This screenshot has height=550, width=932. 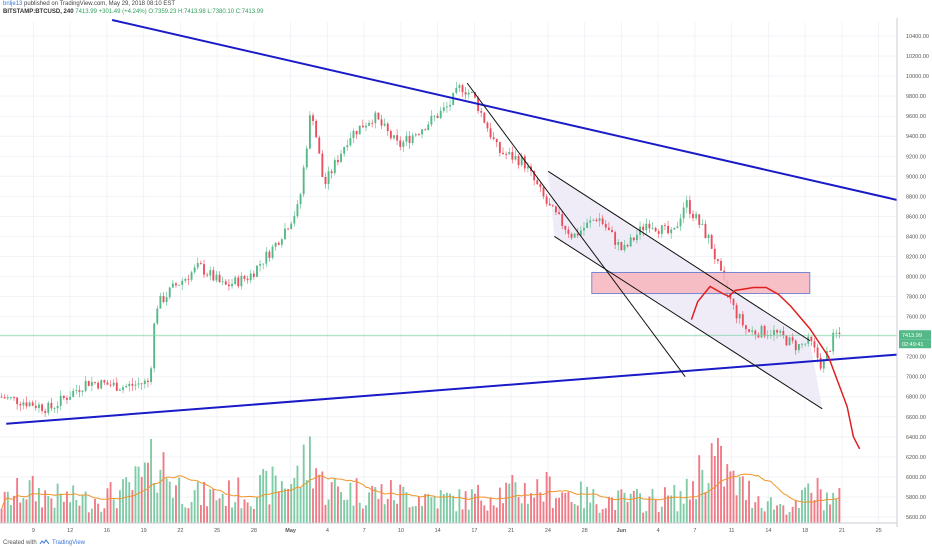 I want to click on time-tick-label: 4, so click(x=327, y=531).